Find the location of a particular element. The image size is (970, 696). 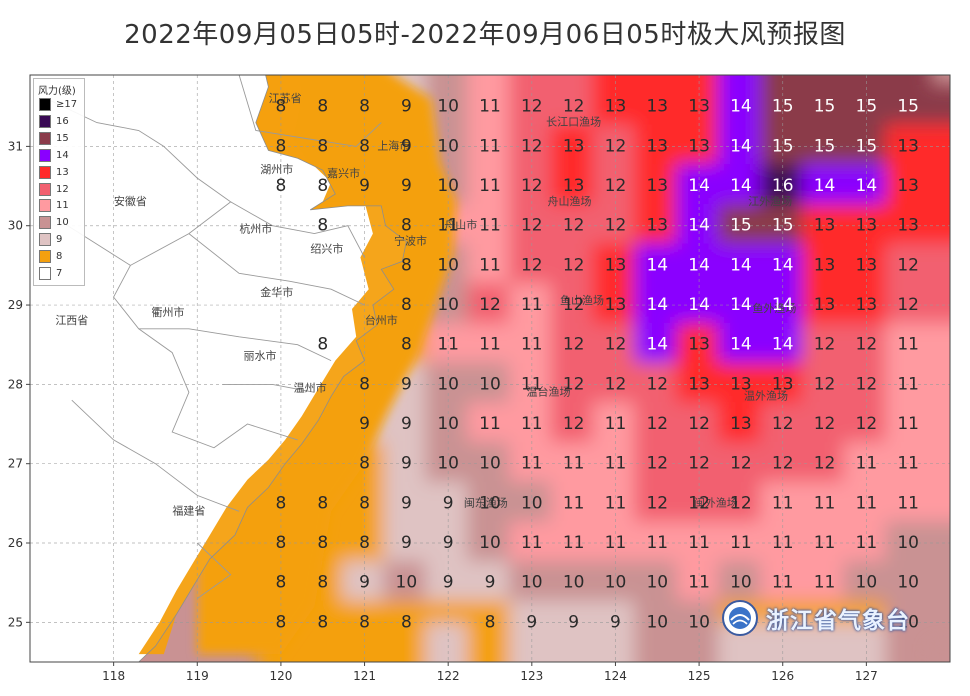

x-tick-label: 119 is located at coordinates (197, 676).